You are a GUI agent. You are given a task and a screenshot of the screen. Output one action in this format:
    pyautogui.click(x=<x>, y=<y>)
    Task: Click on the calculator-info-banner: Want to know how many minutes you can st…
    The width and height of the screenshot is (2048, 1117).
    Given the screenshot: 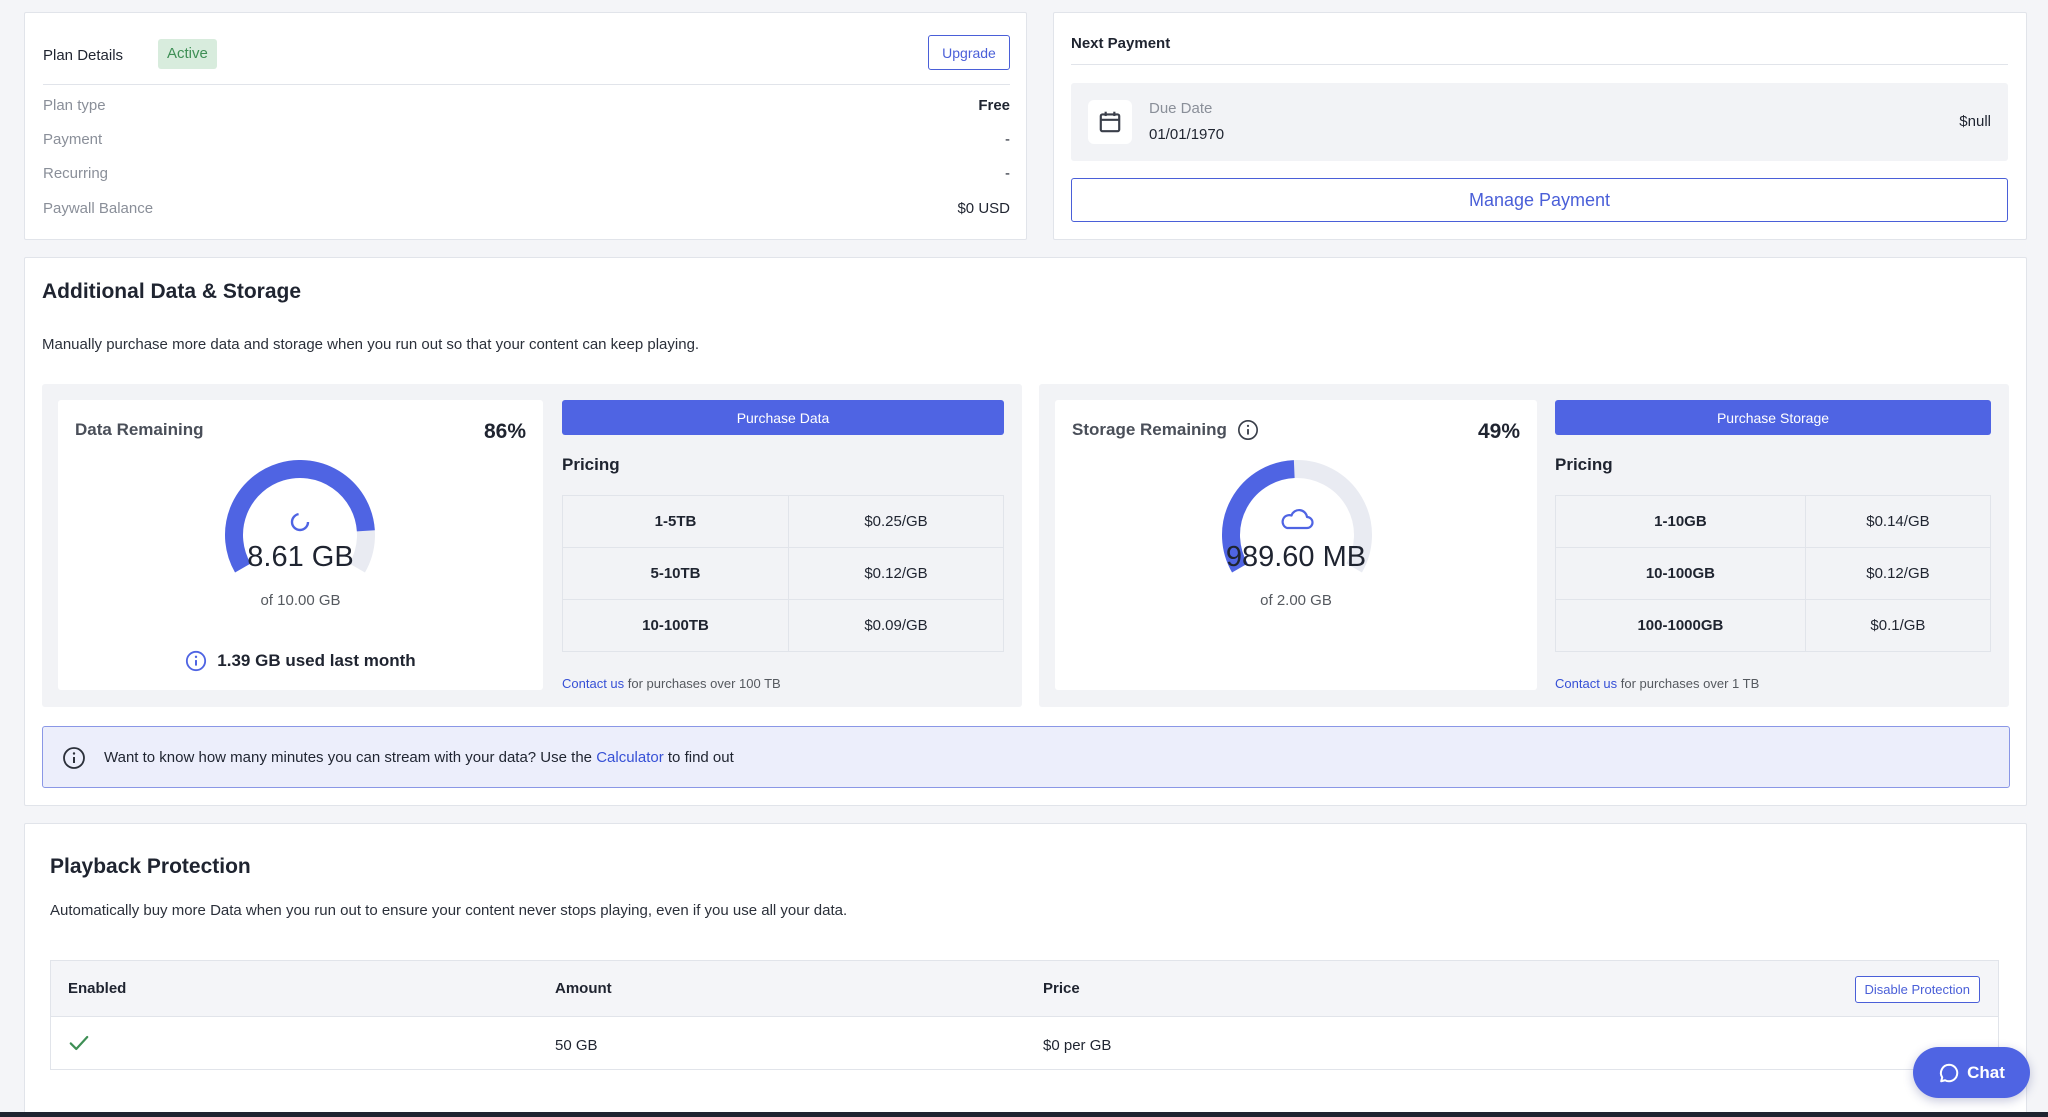 What is the action you would take?
    pyautogui.click(x=1026, y=757)
    